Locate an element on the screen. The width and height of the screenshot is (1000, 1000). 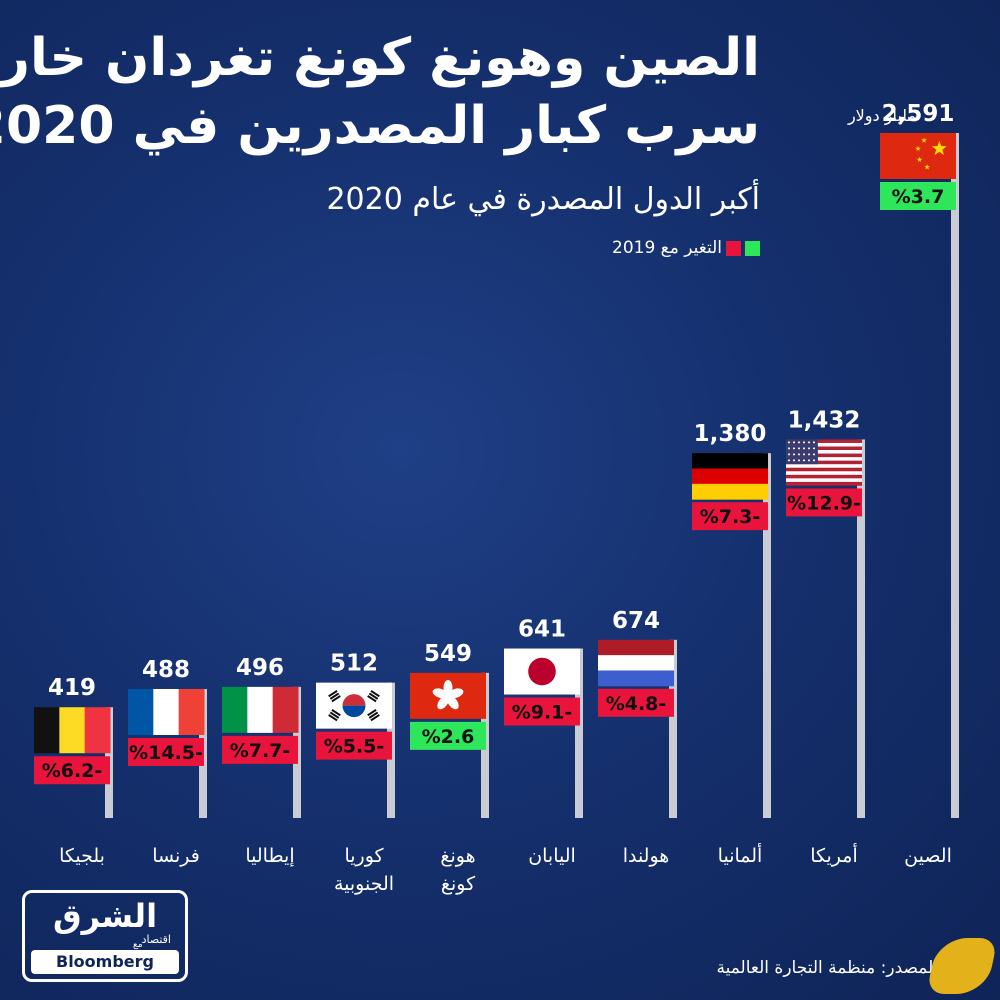
japan-flag-icon is located at coordinates (542, 671).